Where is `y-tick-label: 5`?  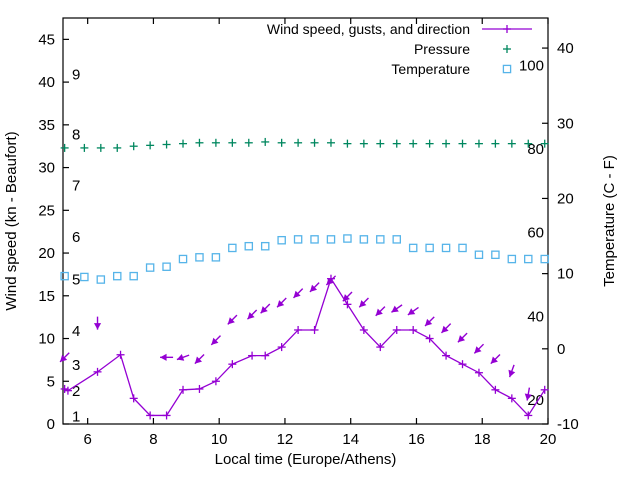 y-tick-label: 5 is located at coordinates (51, 381).